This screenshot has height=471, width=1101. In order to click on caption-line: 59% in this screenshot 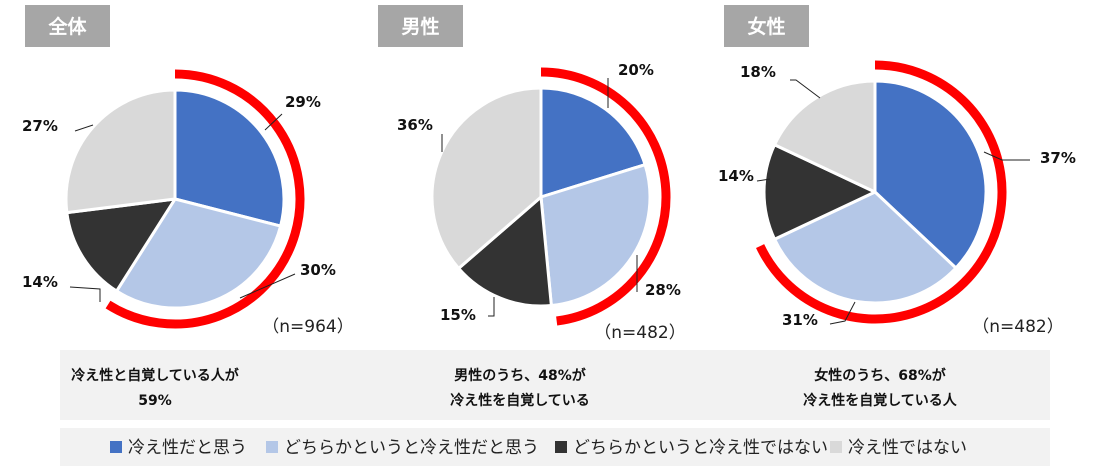, I will do `click(155, 401)`.